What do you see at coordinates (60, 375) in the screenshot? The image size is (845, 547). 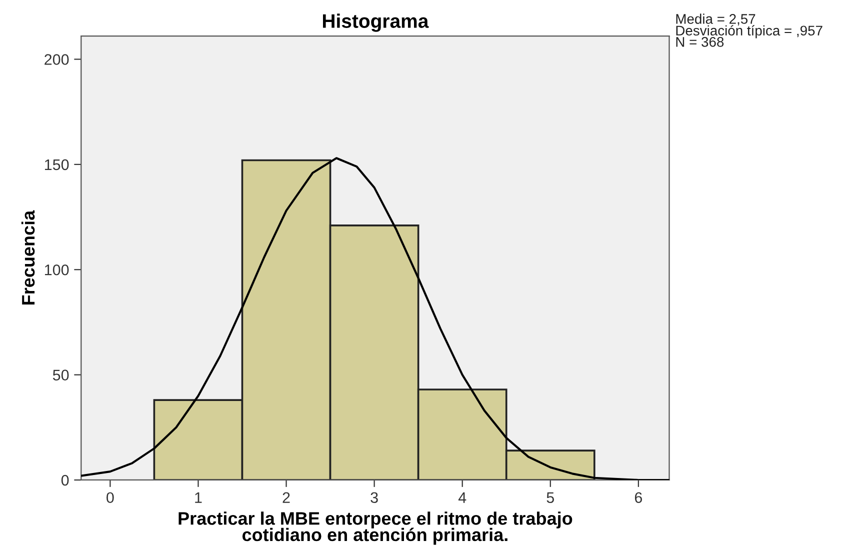 I see `y-tick-label: 50` at bounding box center [60, 375].